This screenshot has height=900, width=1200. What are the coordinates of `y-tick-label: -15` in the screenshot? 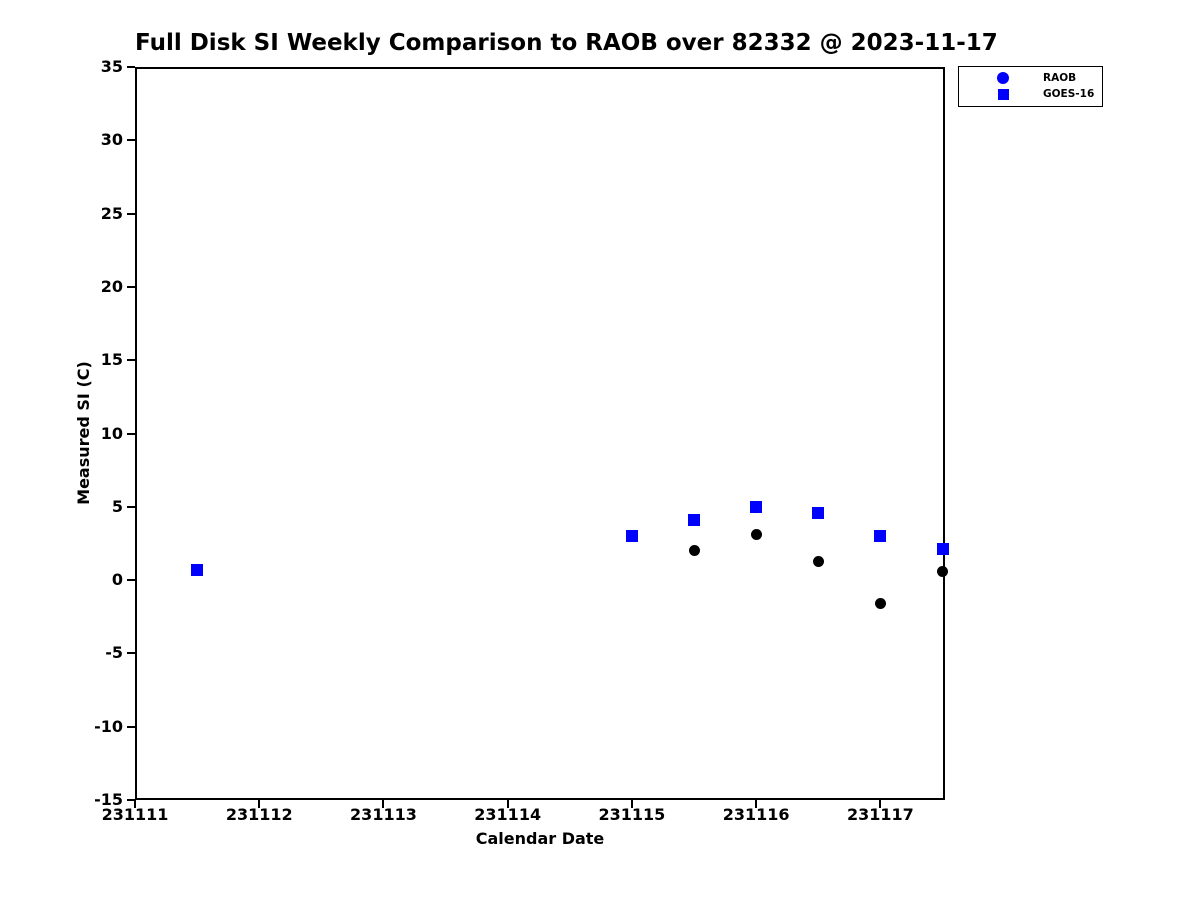 It's located at (108, 799).